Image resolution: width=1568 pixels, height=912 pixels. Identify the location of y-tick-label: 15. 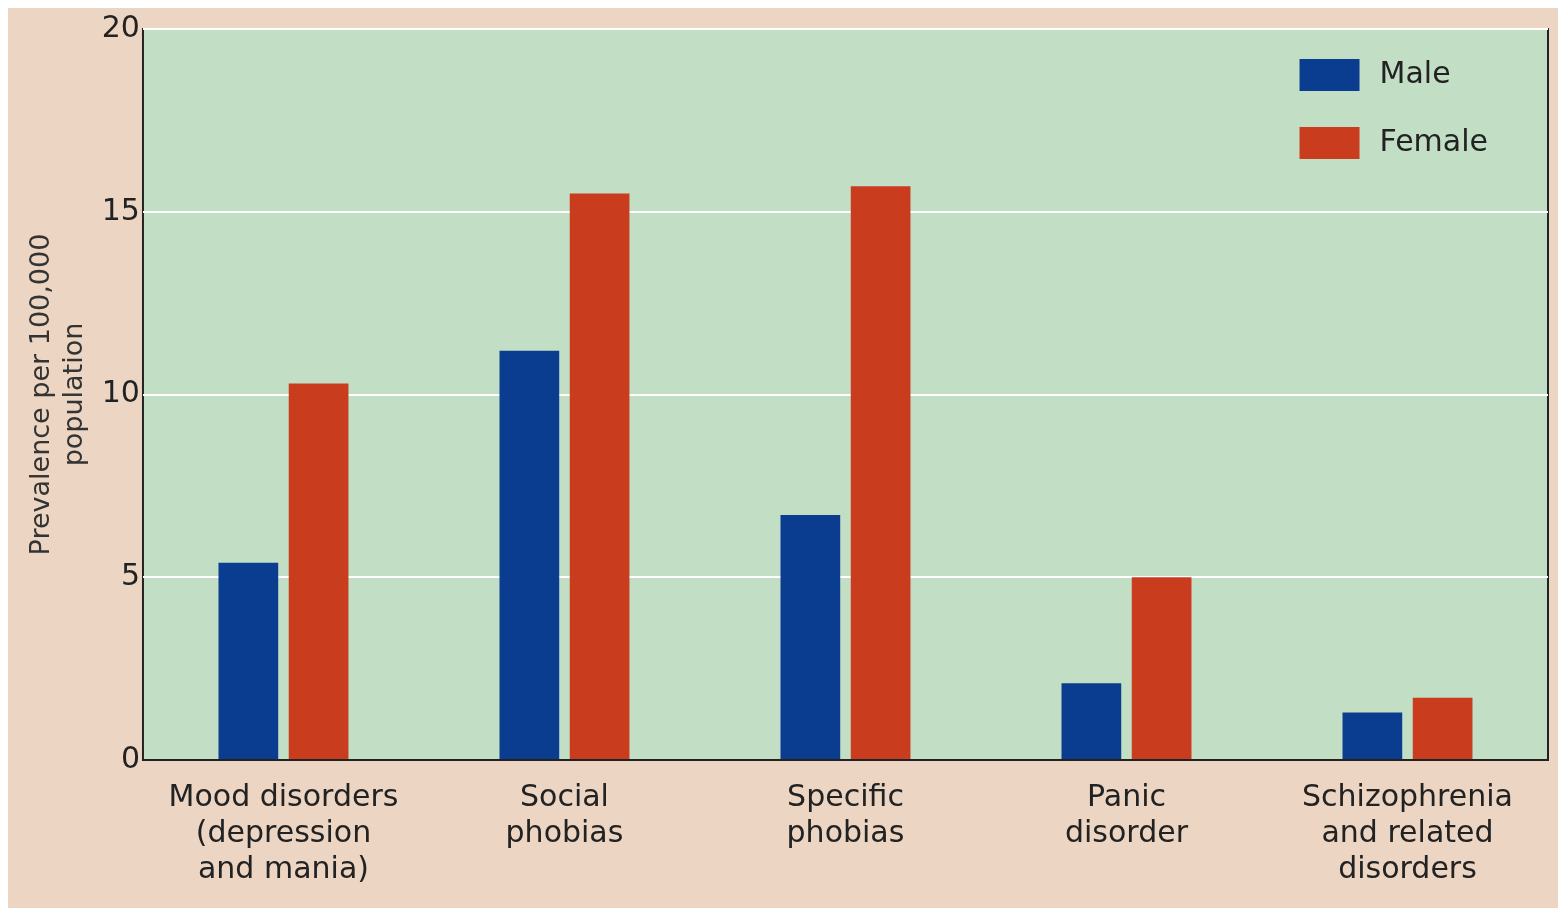
(120, 209).